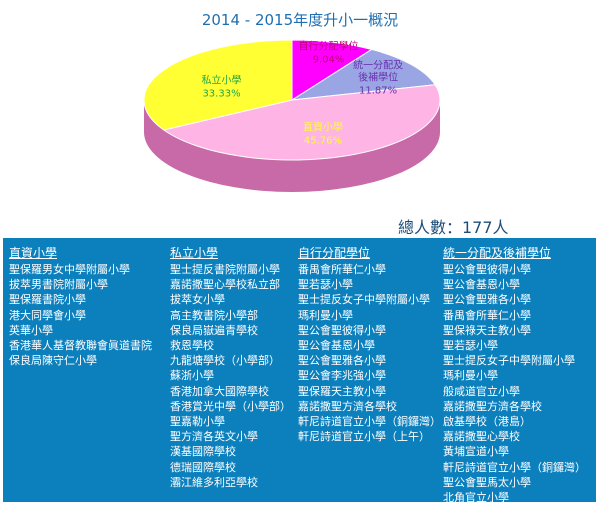 Image resolution: width=600 pixels, height=520 pixels. What do you see at coordinates (230, 406) in the screenshot?
I see `school-item: 香港賞光中學（小學部）` at bounding box center [230, 406].